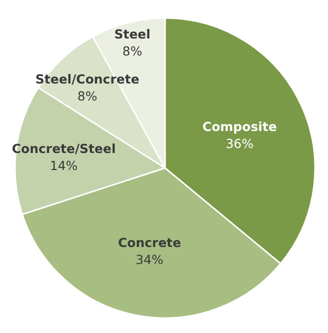  Describe the element at coordinates (87, 78) in the screenshot. I see `slice-label: Steel/Concrete` at that location.